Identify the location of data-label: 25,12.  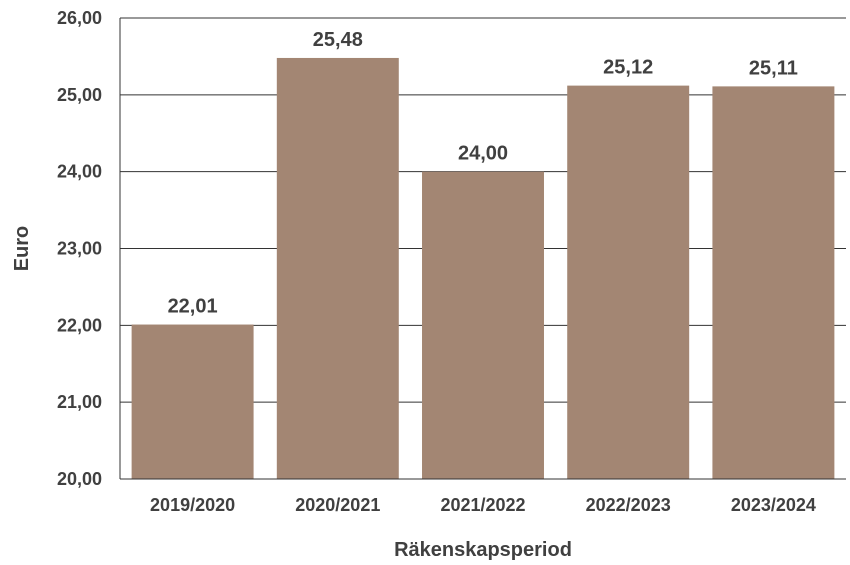
(628, 68).